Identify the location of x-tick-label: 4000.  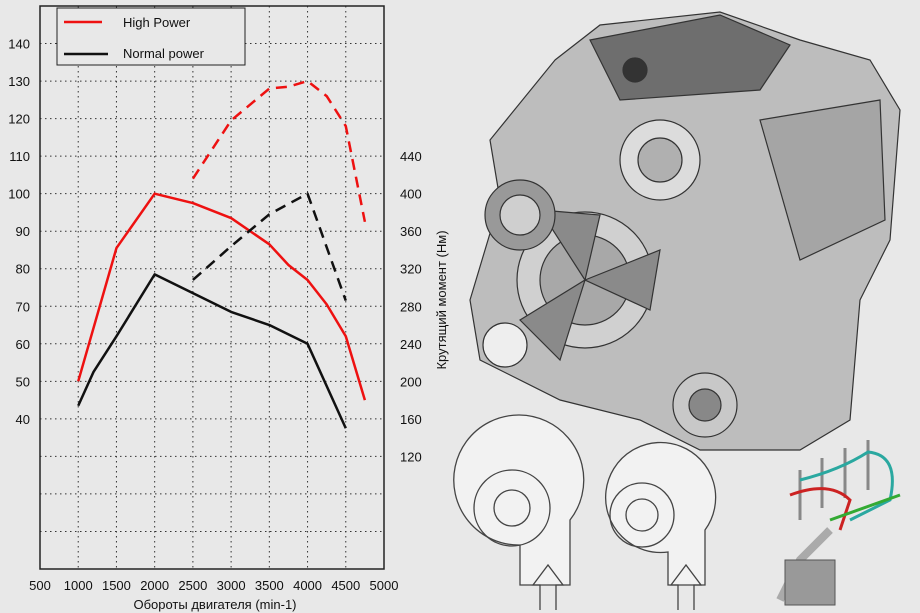
(307, 585).